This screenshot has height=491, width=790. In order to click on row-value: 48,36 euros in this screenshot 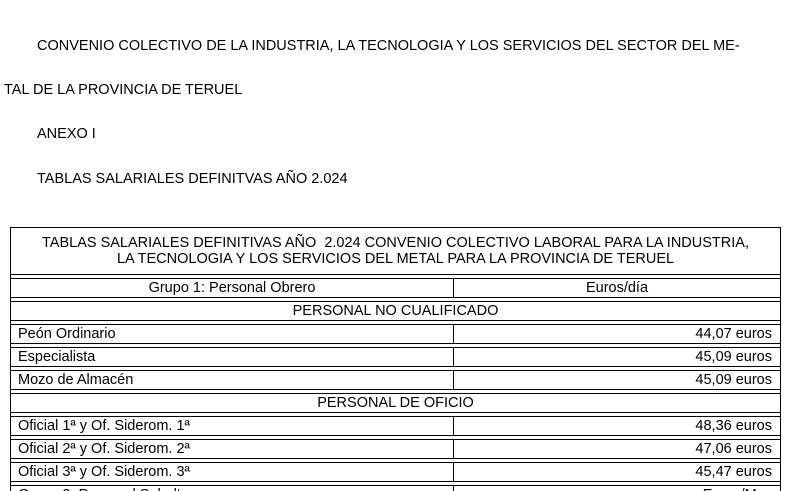, I will do `click(733, 426)`.